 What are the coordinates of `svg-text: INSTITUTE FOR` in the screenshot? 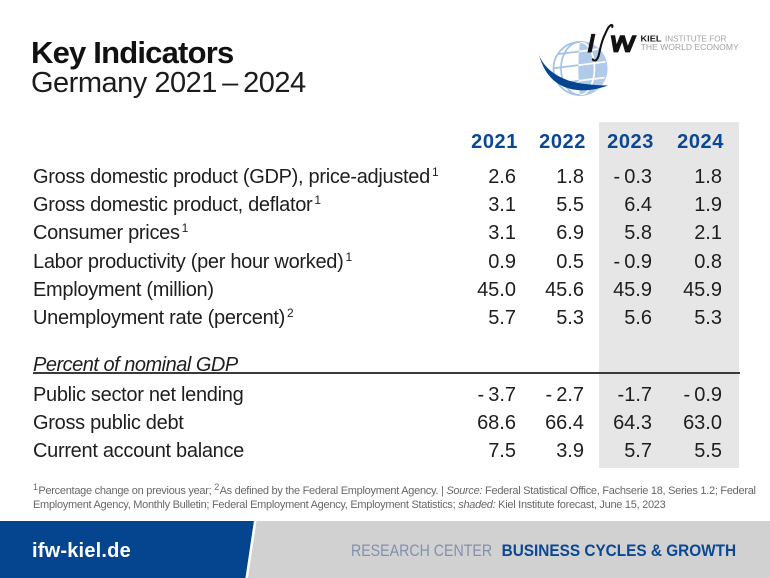 It's located at (696, 38).